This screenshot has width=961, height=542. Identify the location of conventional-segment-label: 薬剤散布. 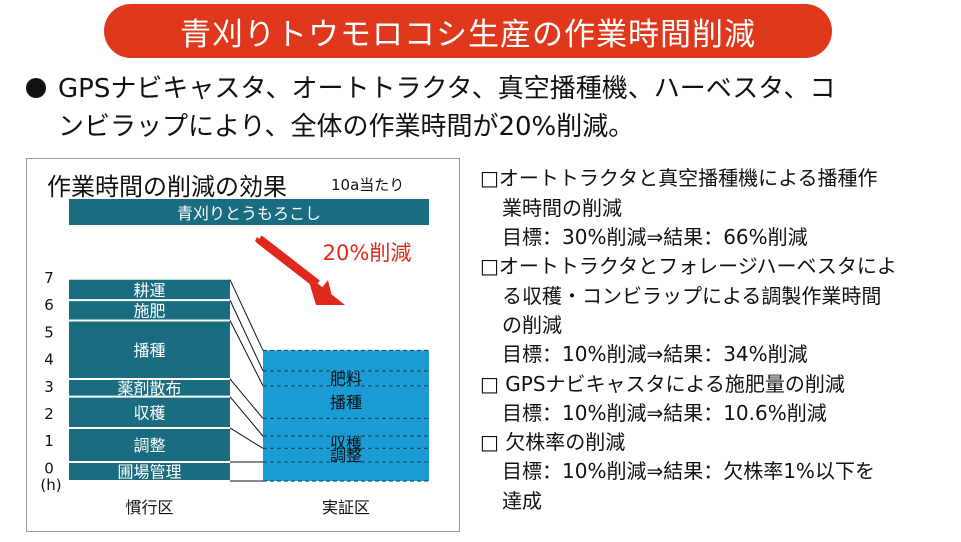
(149, 388).